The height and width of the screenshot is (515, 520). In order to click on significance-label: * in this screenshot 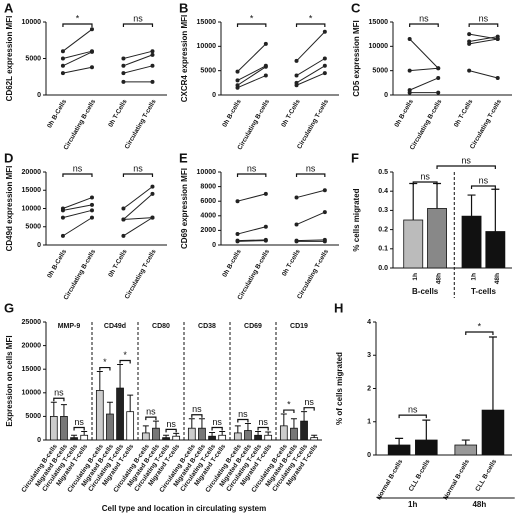, I will do `click(311, 18)`.